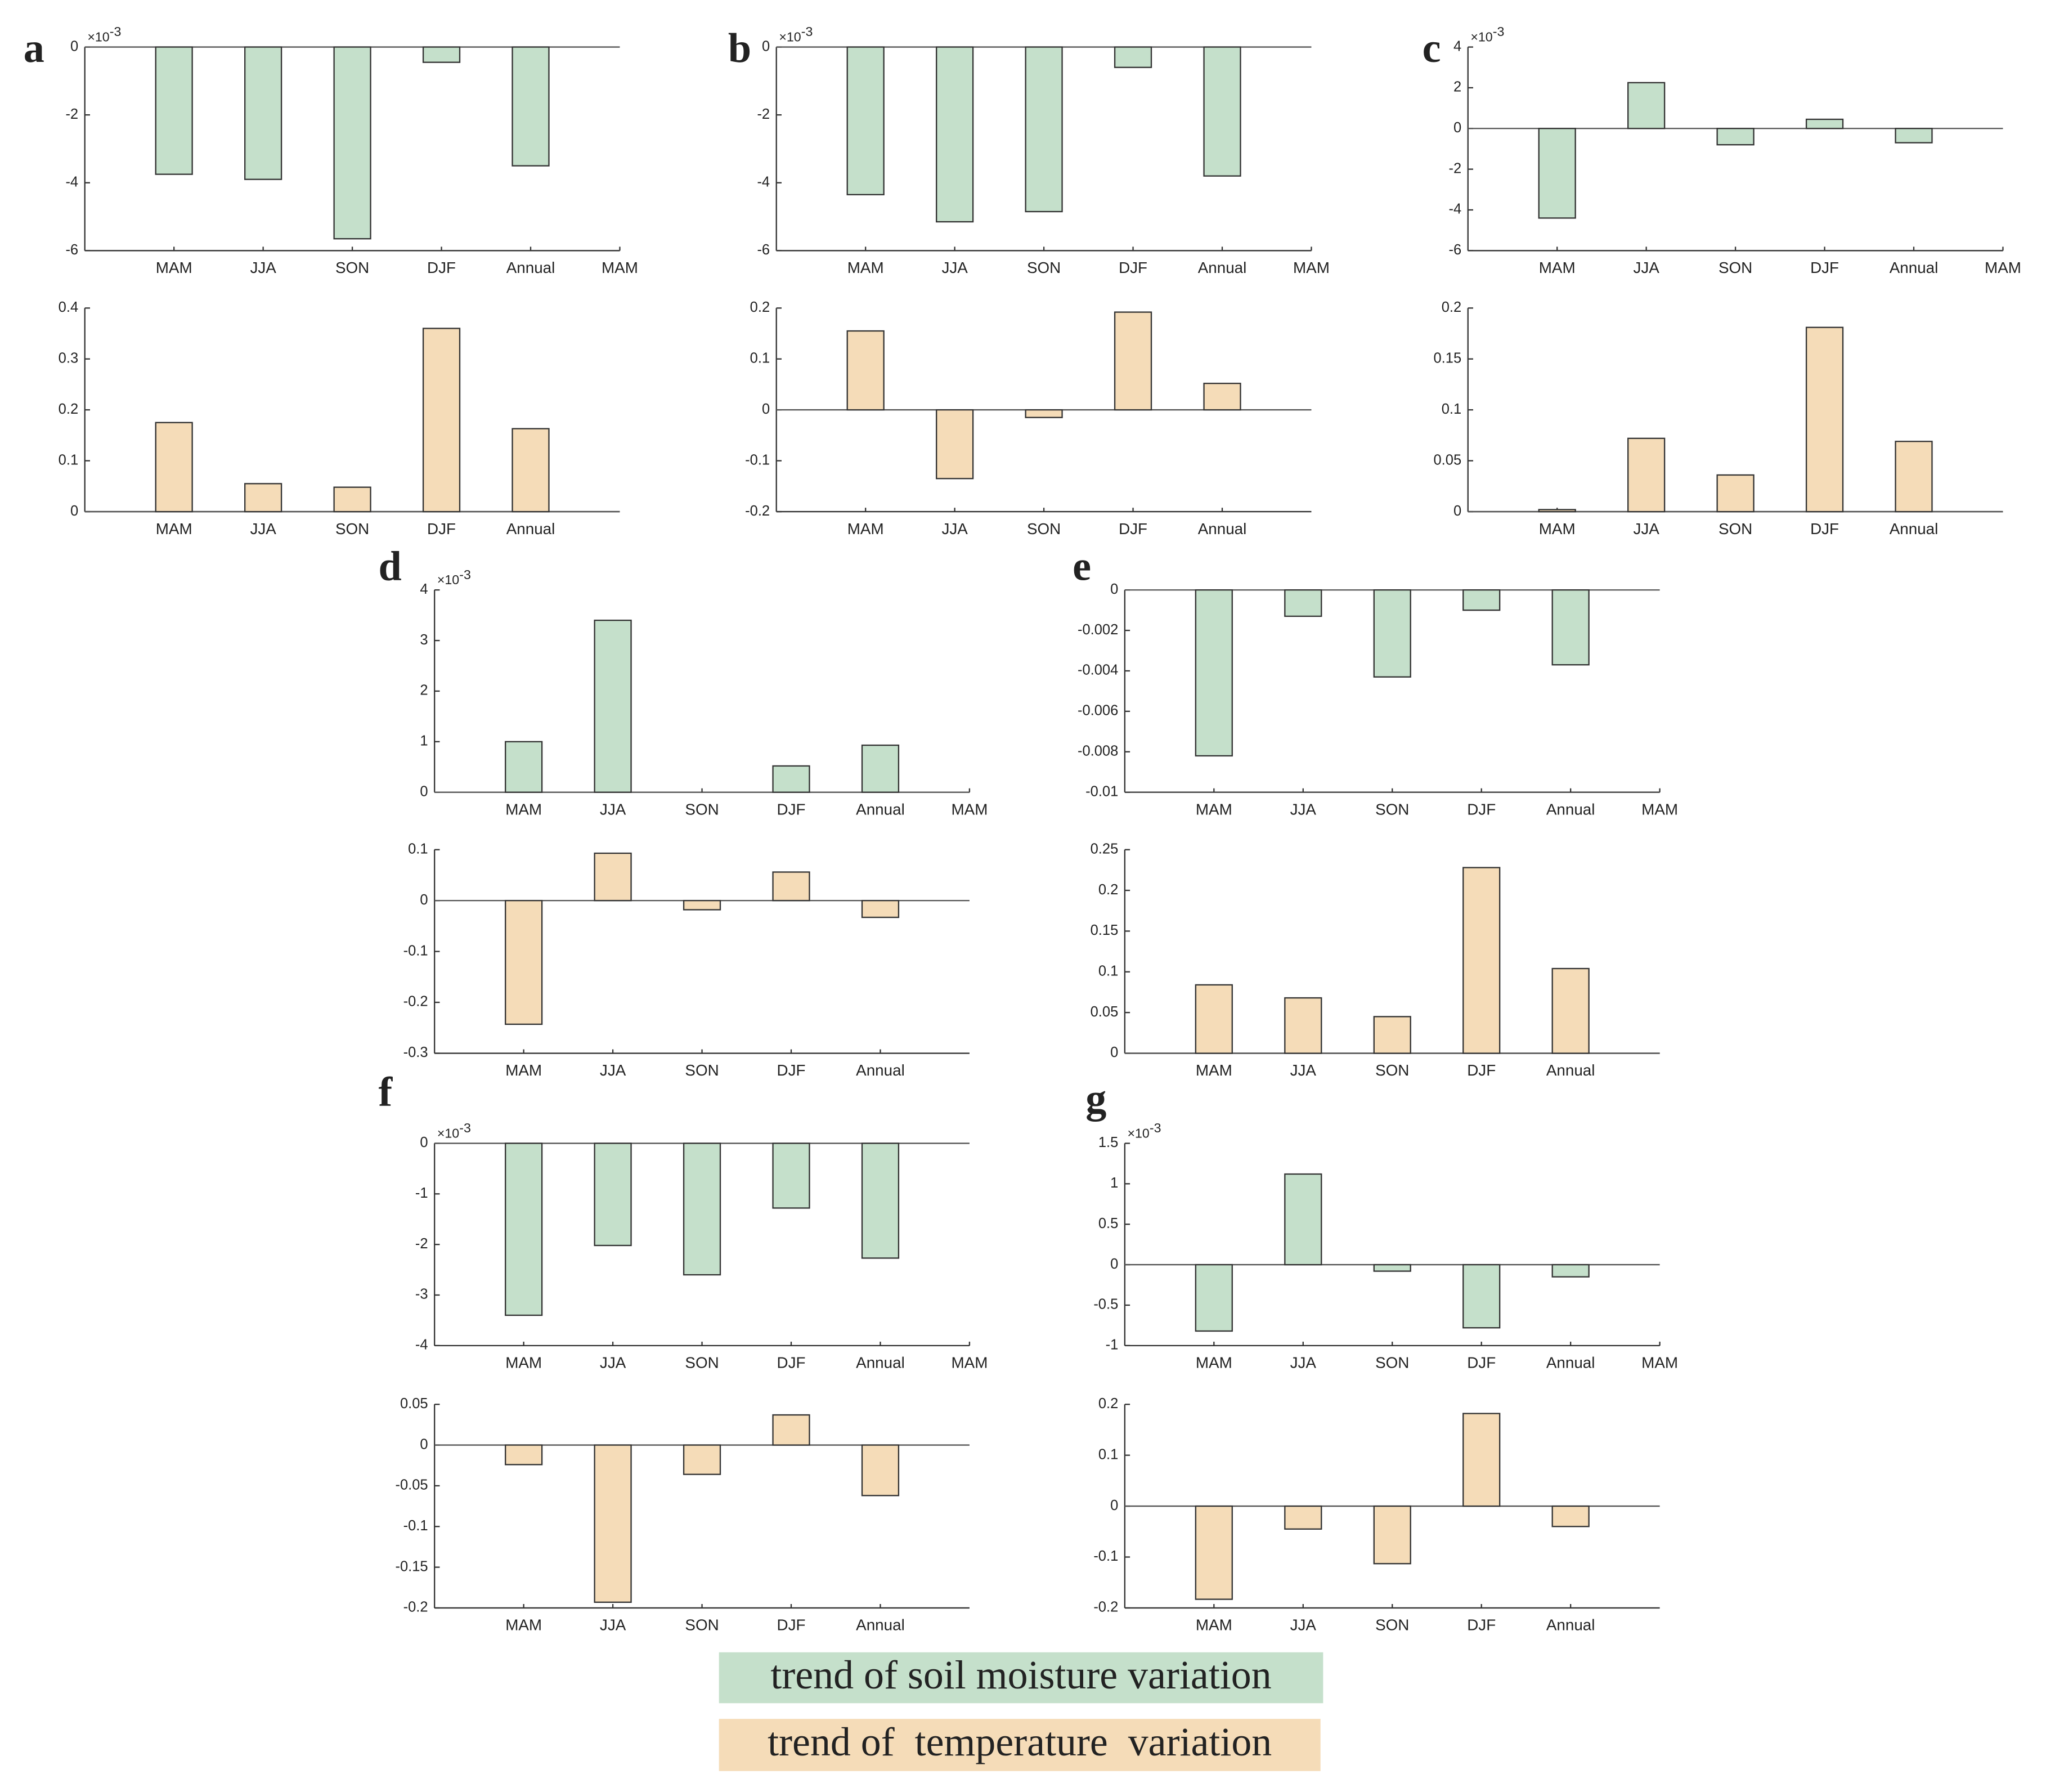 The width and height of the screenshot is (2046, 1792). What do you see at coordinates (411, 1566) in the screenshot?
I see `y-tick-label: -0.15` at bounding box center [411, 1566].